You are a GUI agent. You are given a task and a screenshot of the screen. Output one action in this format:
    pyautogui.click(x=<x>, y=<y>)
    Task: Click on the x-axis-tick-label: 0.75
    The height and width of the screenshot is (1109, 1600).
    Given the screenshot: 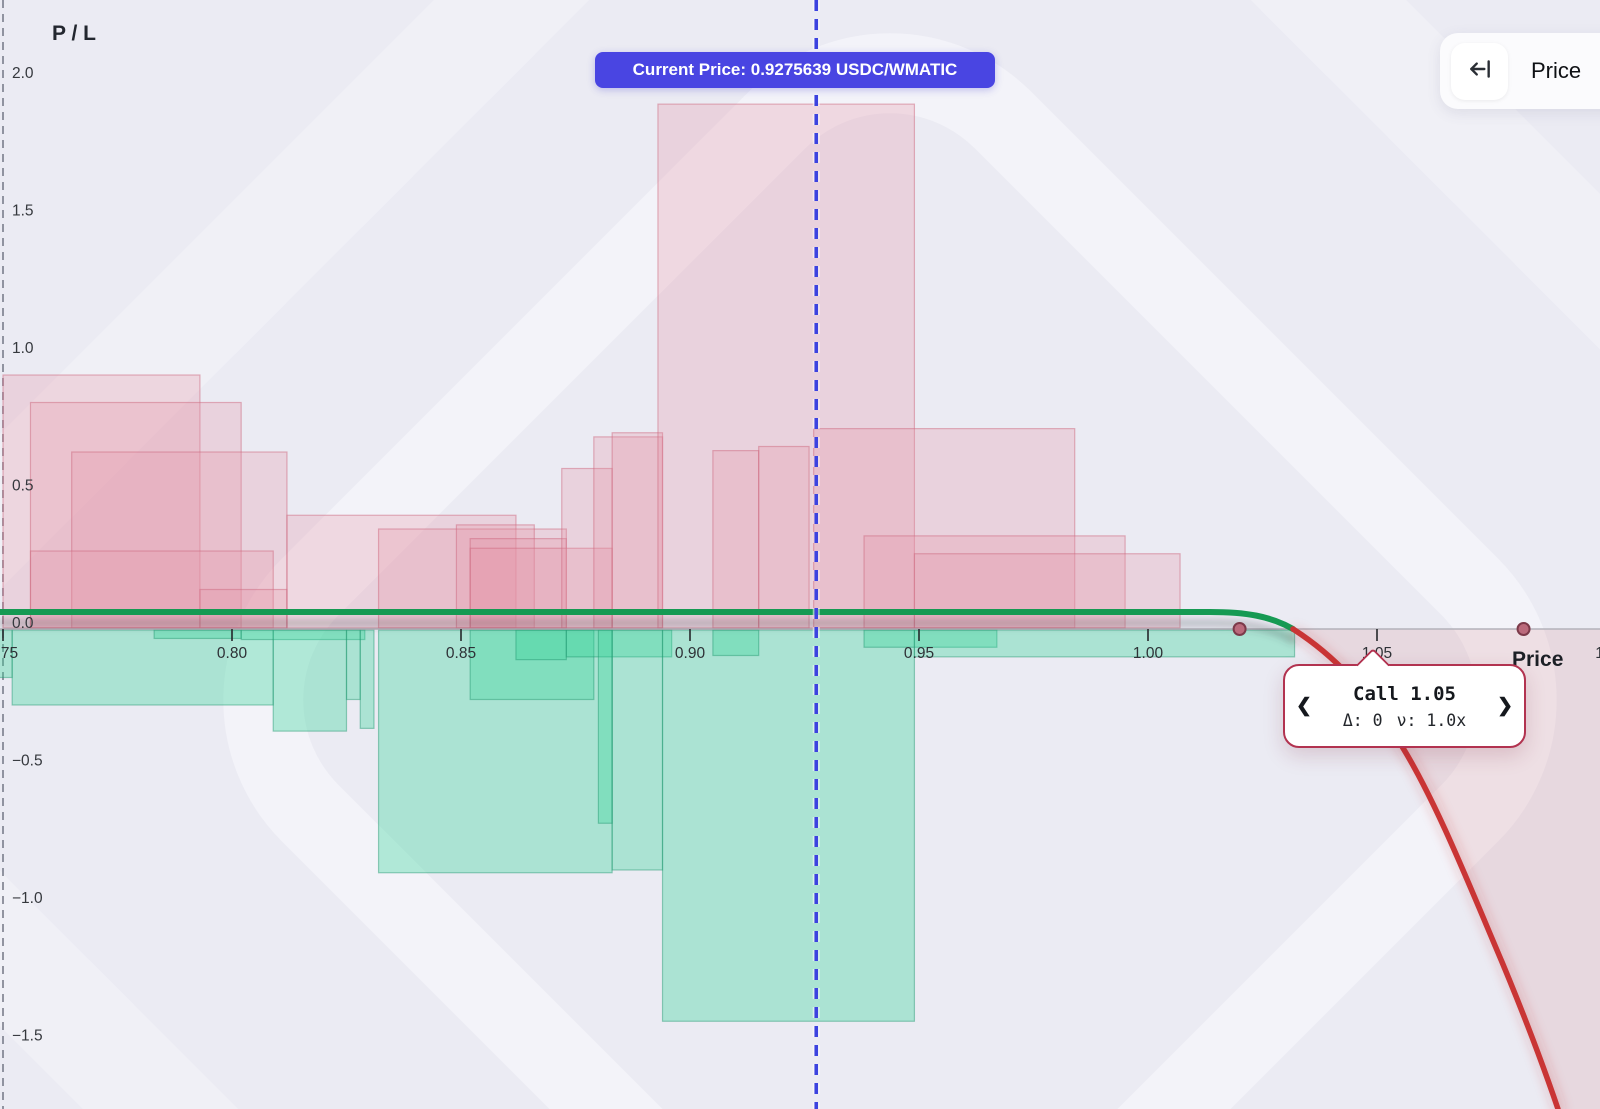 What is the action you would take?
    pyautogui.click(x=9, y=653)
    